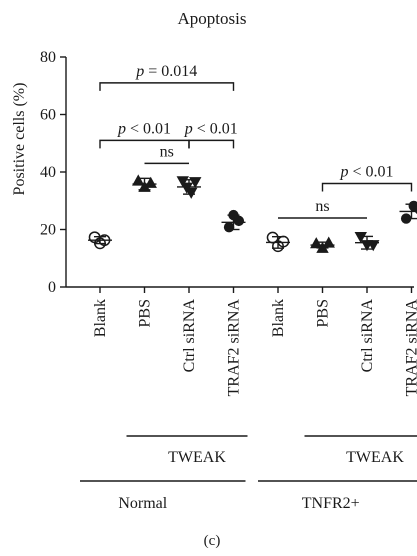 The image size is (417, 556). I want to click on y-tick-label: 40, so click(48, 172).